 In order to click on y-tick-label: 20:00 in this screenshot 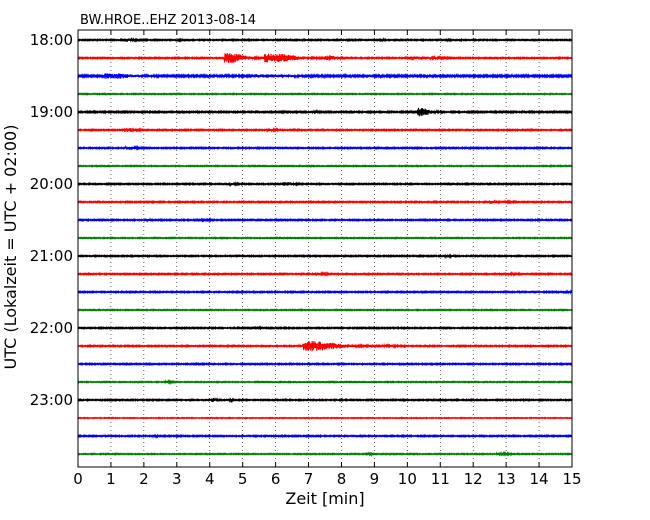, I will do `click(51, 184)`.